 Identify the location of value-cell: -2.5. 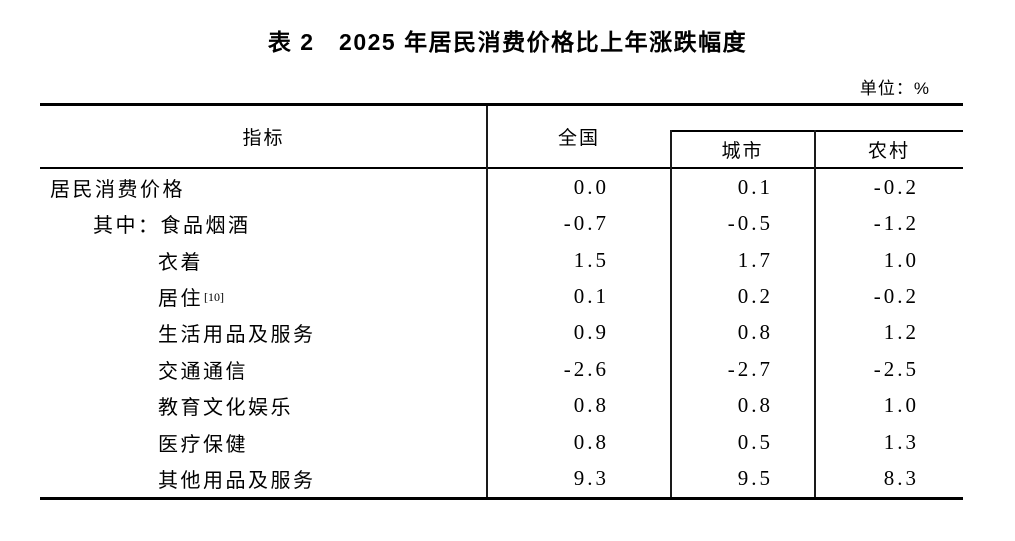
(889, 369).